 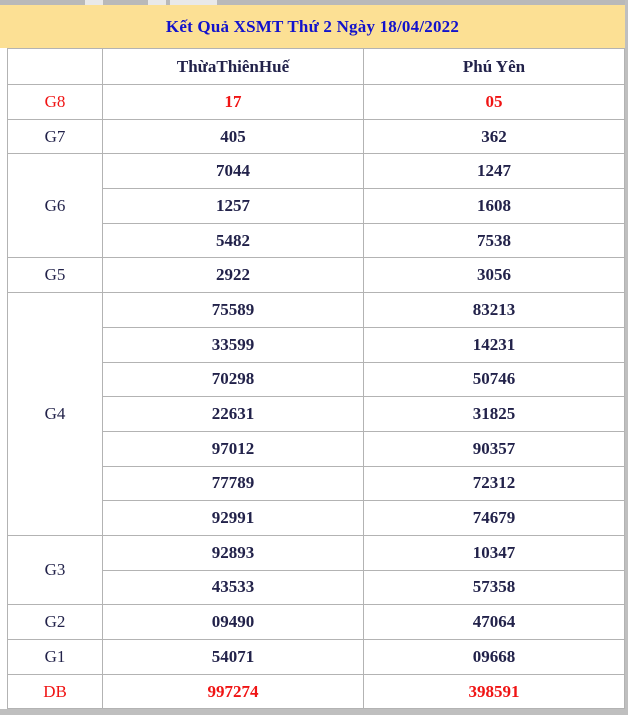 I want to click on prize-value: 57358, so click(x=494, y=587).